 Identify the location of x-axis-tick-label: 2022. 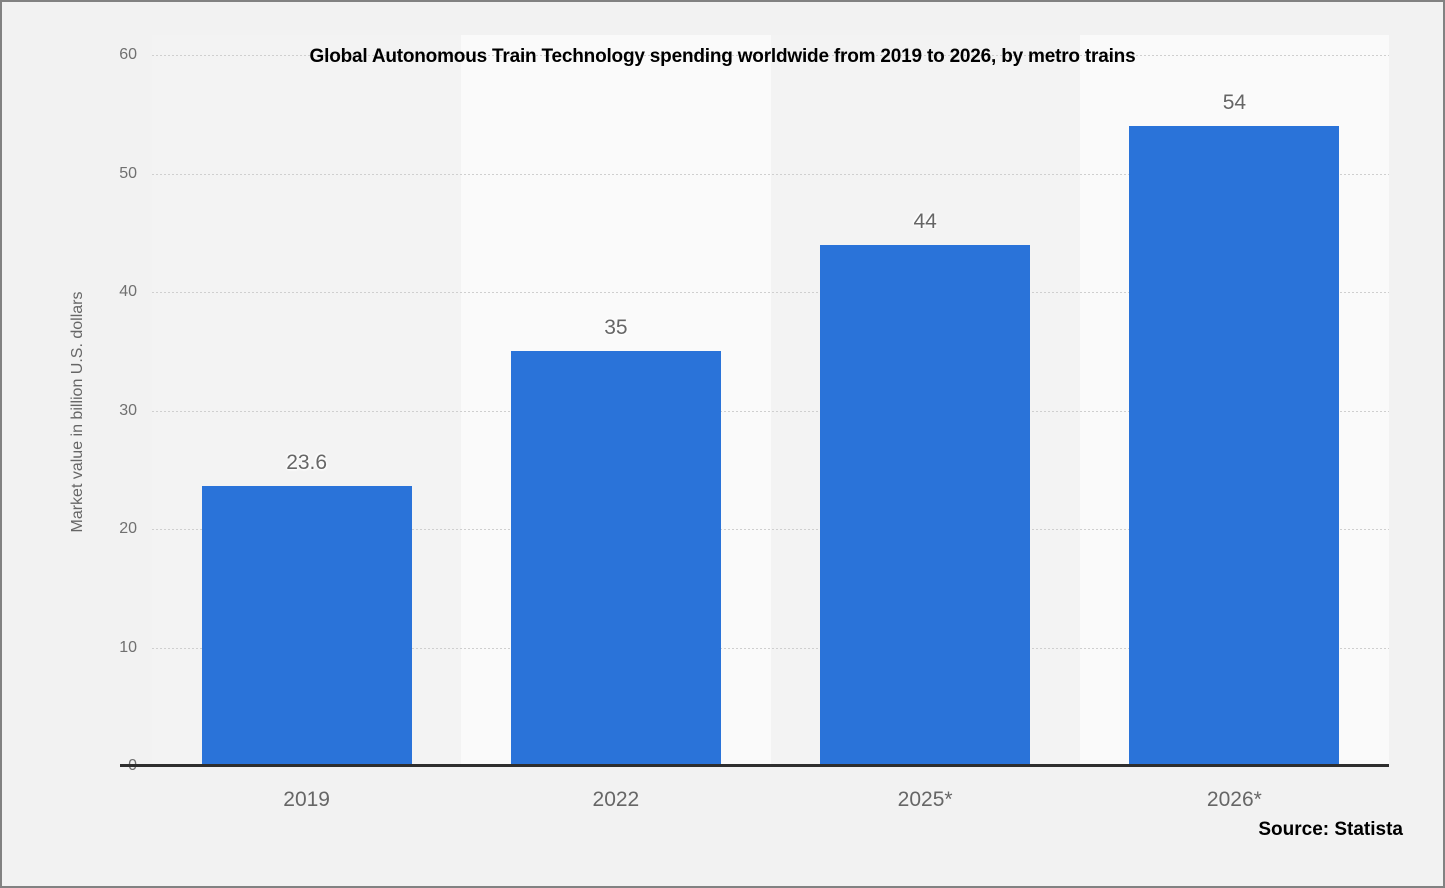
(616, 799).